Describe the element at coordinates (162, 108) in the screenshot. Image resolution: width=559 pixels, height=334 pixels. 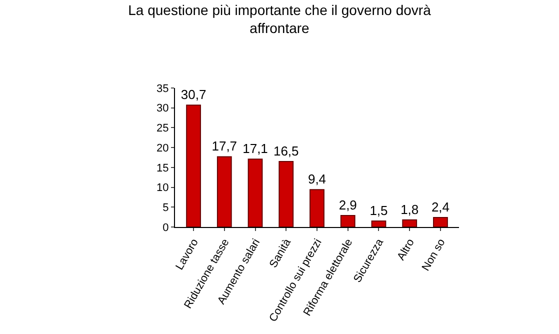
I see `y-tick-label: 30` at that location.